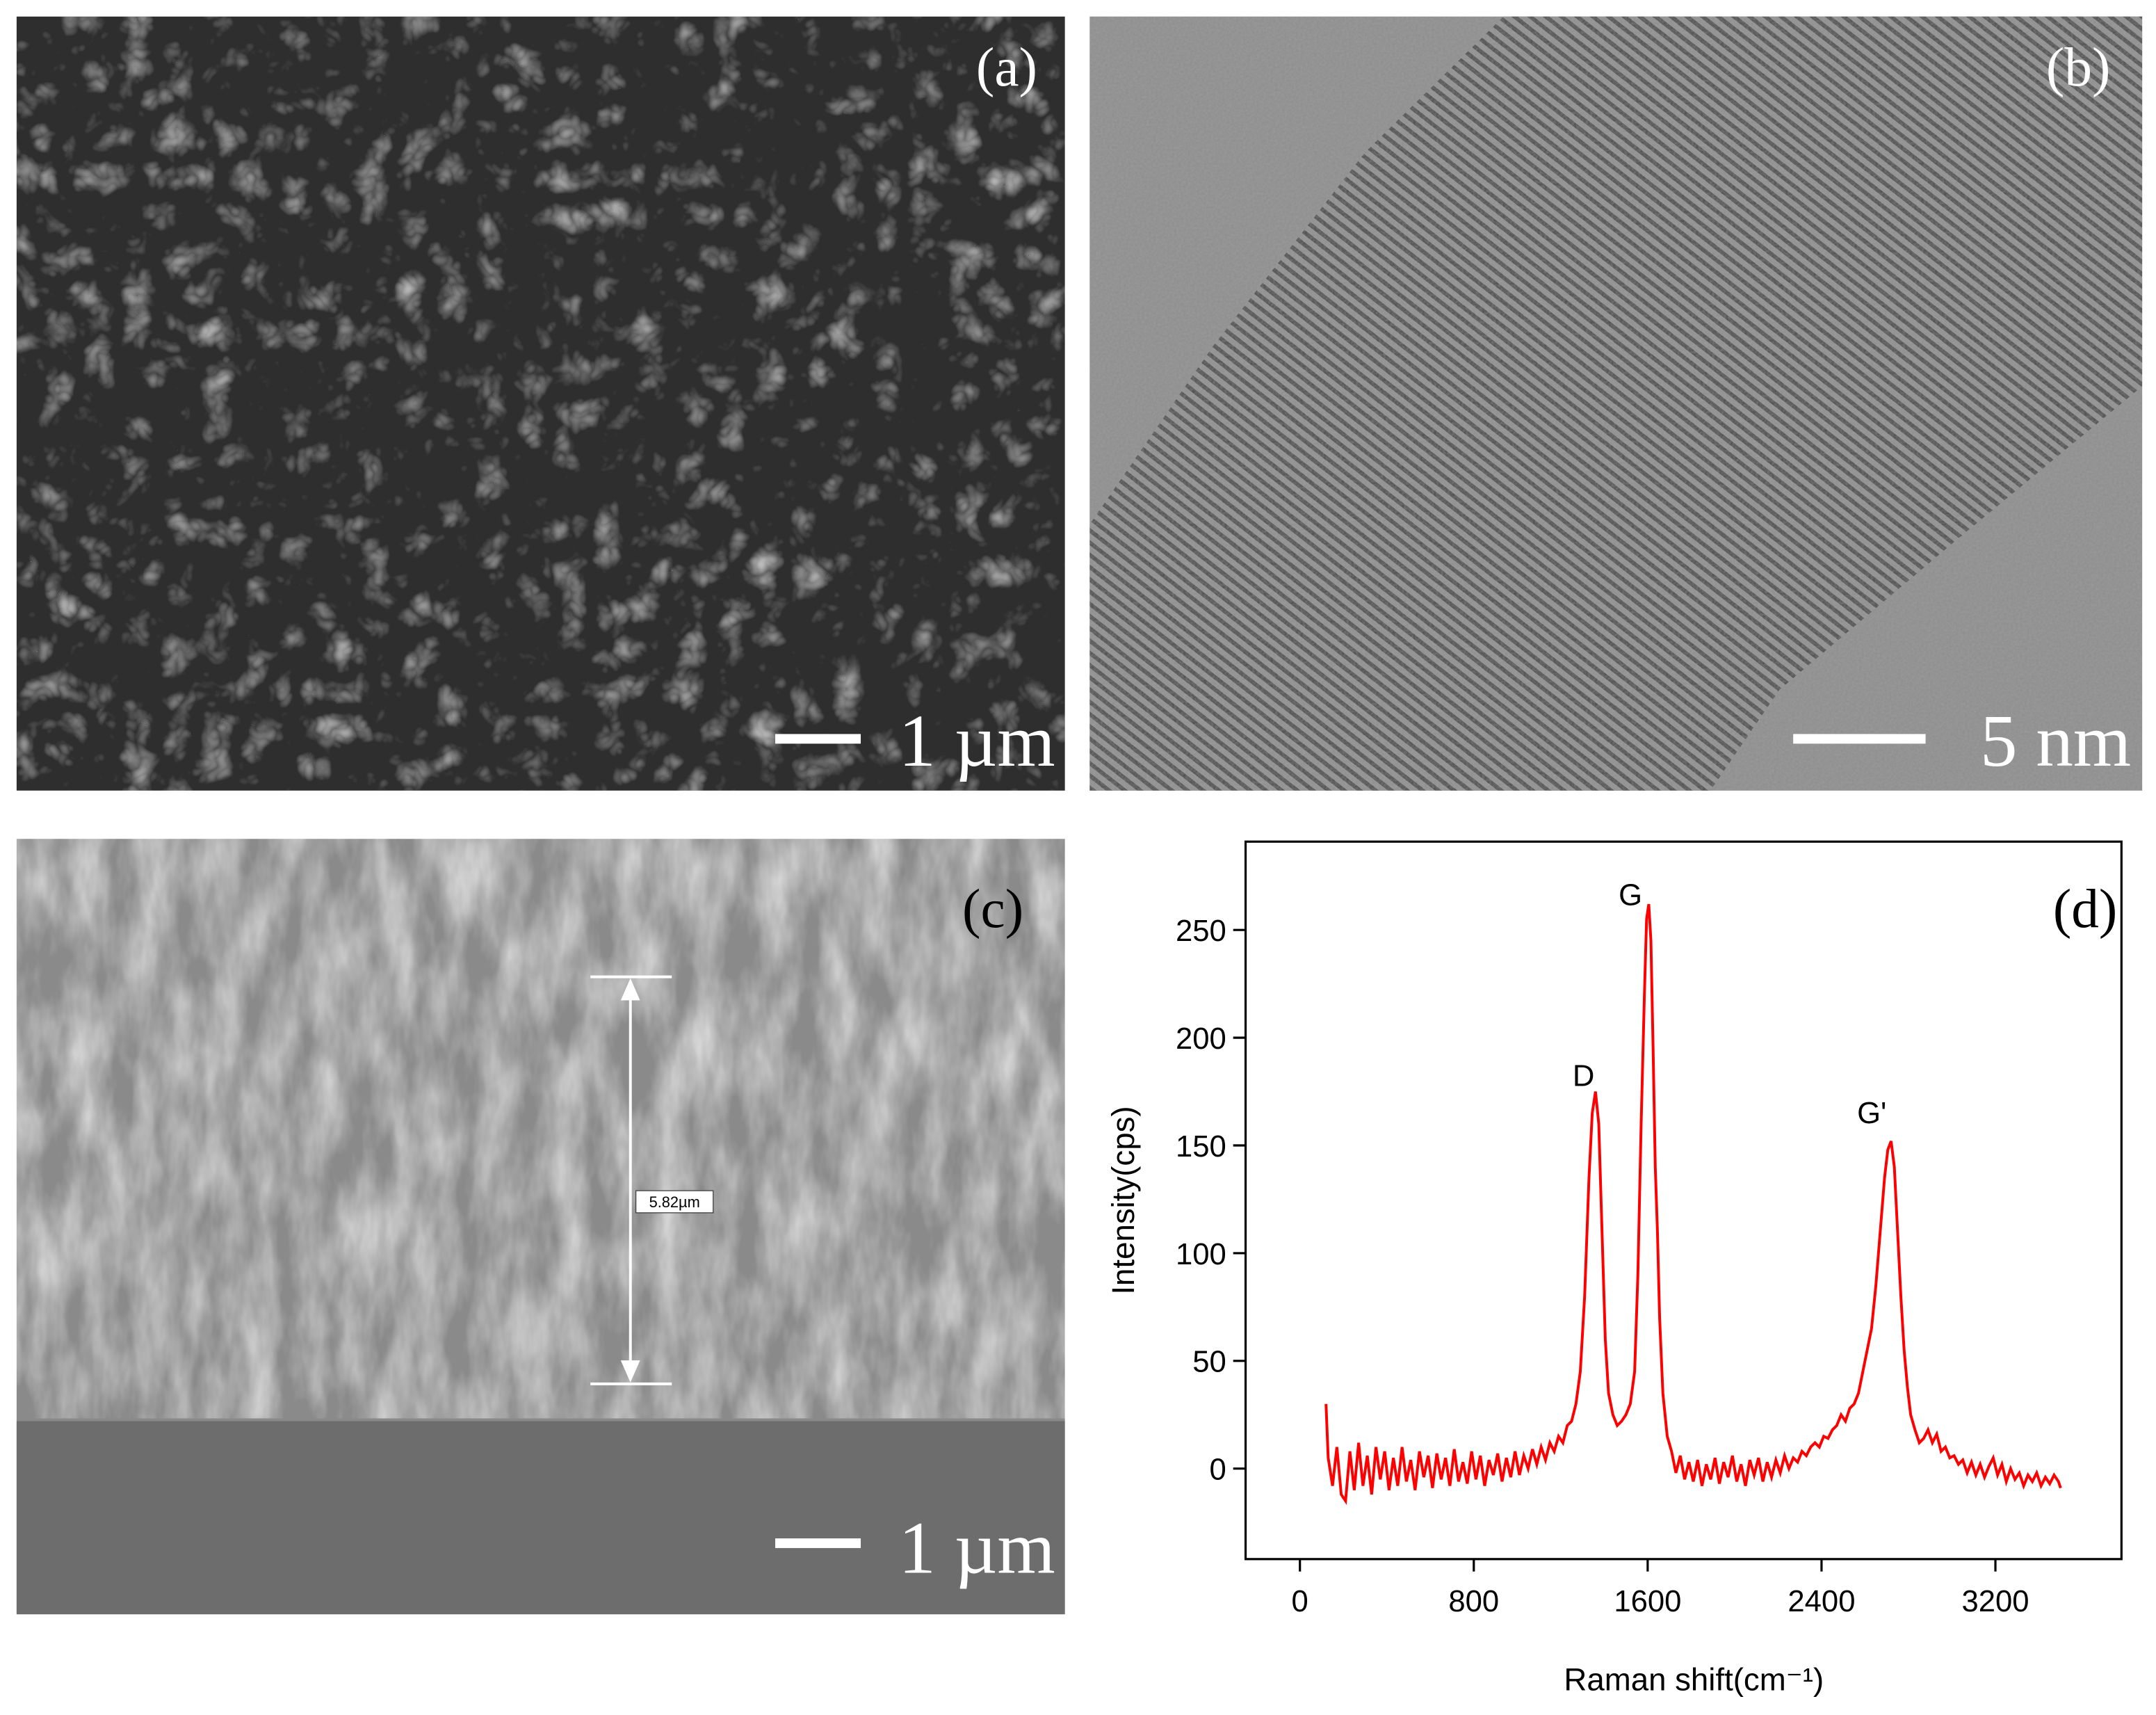  Describe the element at coordinates (1201, 1039) in the screenshot. I see `y-tick-label: 200` at that location.